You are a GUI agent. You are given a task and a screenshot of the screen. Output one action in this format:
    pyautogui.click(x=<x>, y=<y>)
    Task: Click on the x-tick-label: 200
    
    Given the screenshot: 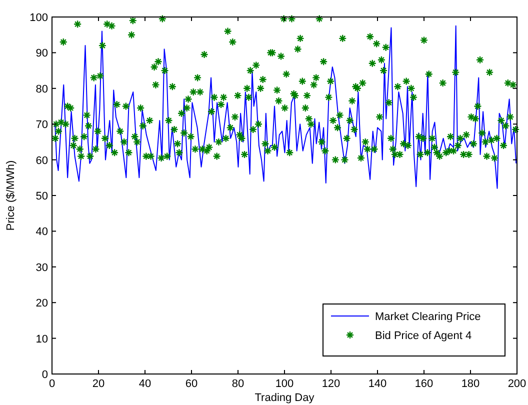 What is the action you would take?
    pyautogui.click(x=517, y=384)
    